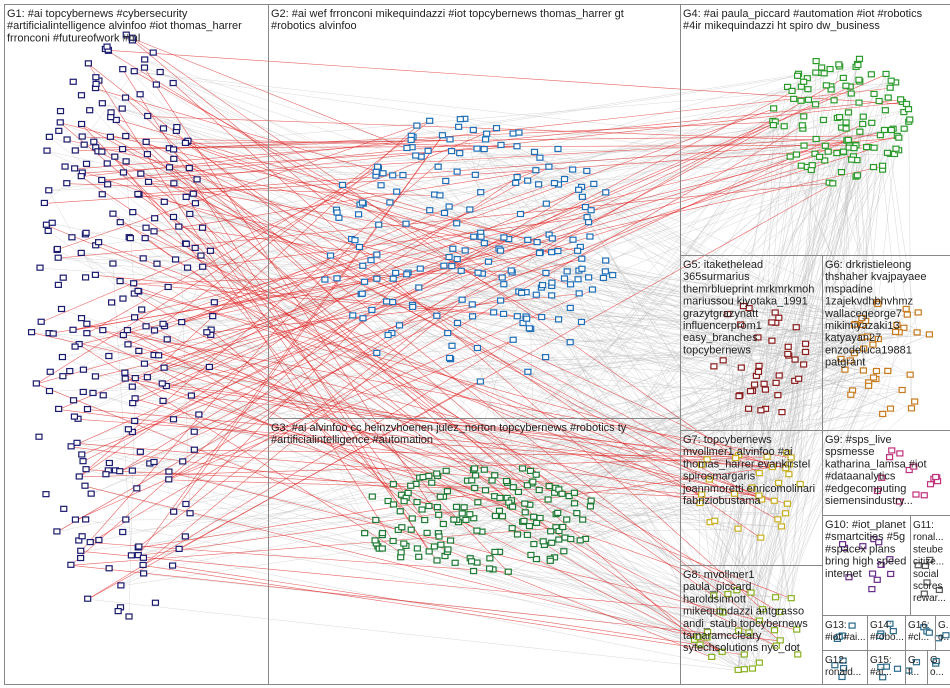  What do you see at coordinates (865, 525) in the screenshot?
I see `group-label: G10: #iot_planet` at bounding box center [865, 525].